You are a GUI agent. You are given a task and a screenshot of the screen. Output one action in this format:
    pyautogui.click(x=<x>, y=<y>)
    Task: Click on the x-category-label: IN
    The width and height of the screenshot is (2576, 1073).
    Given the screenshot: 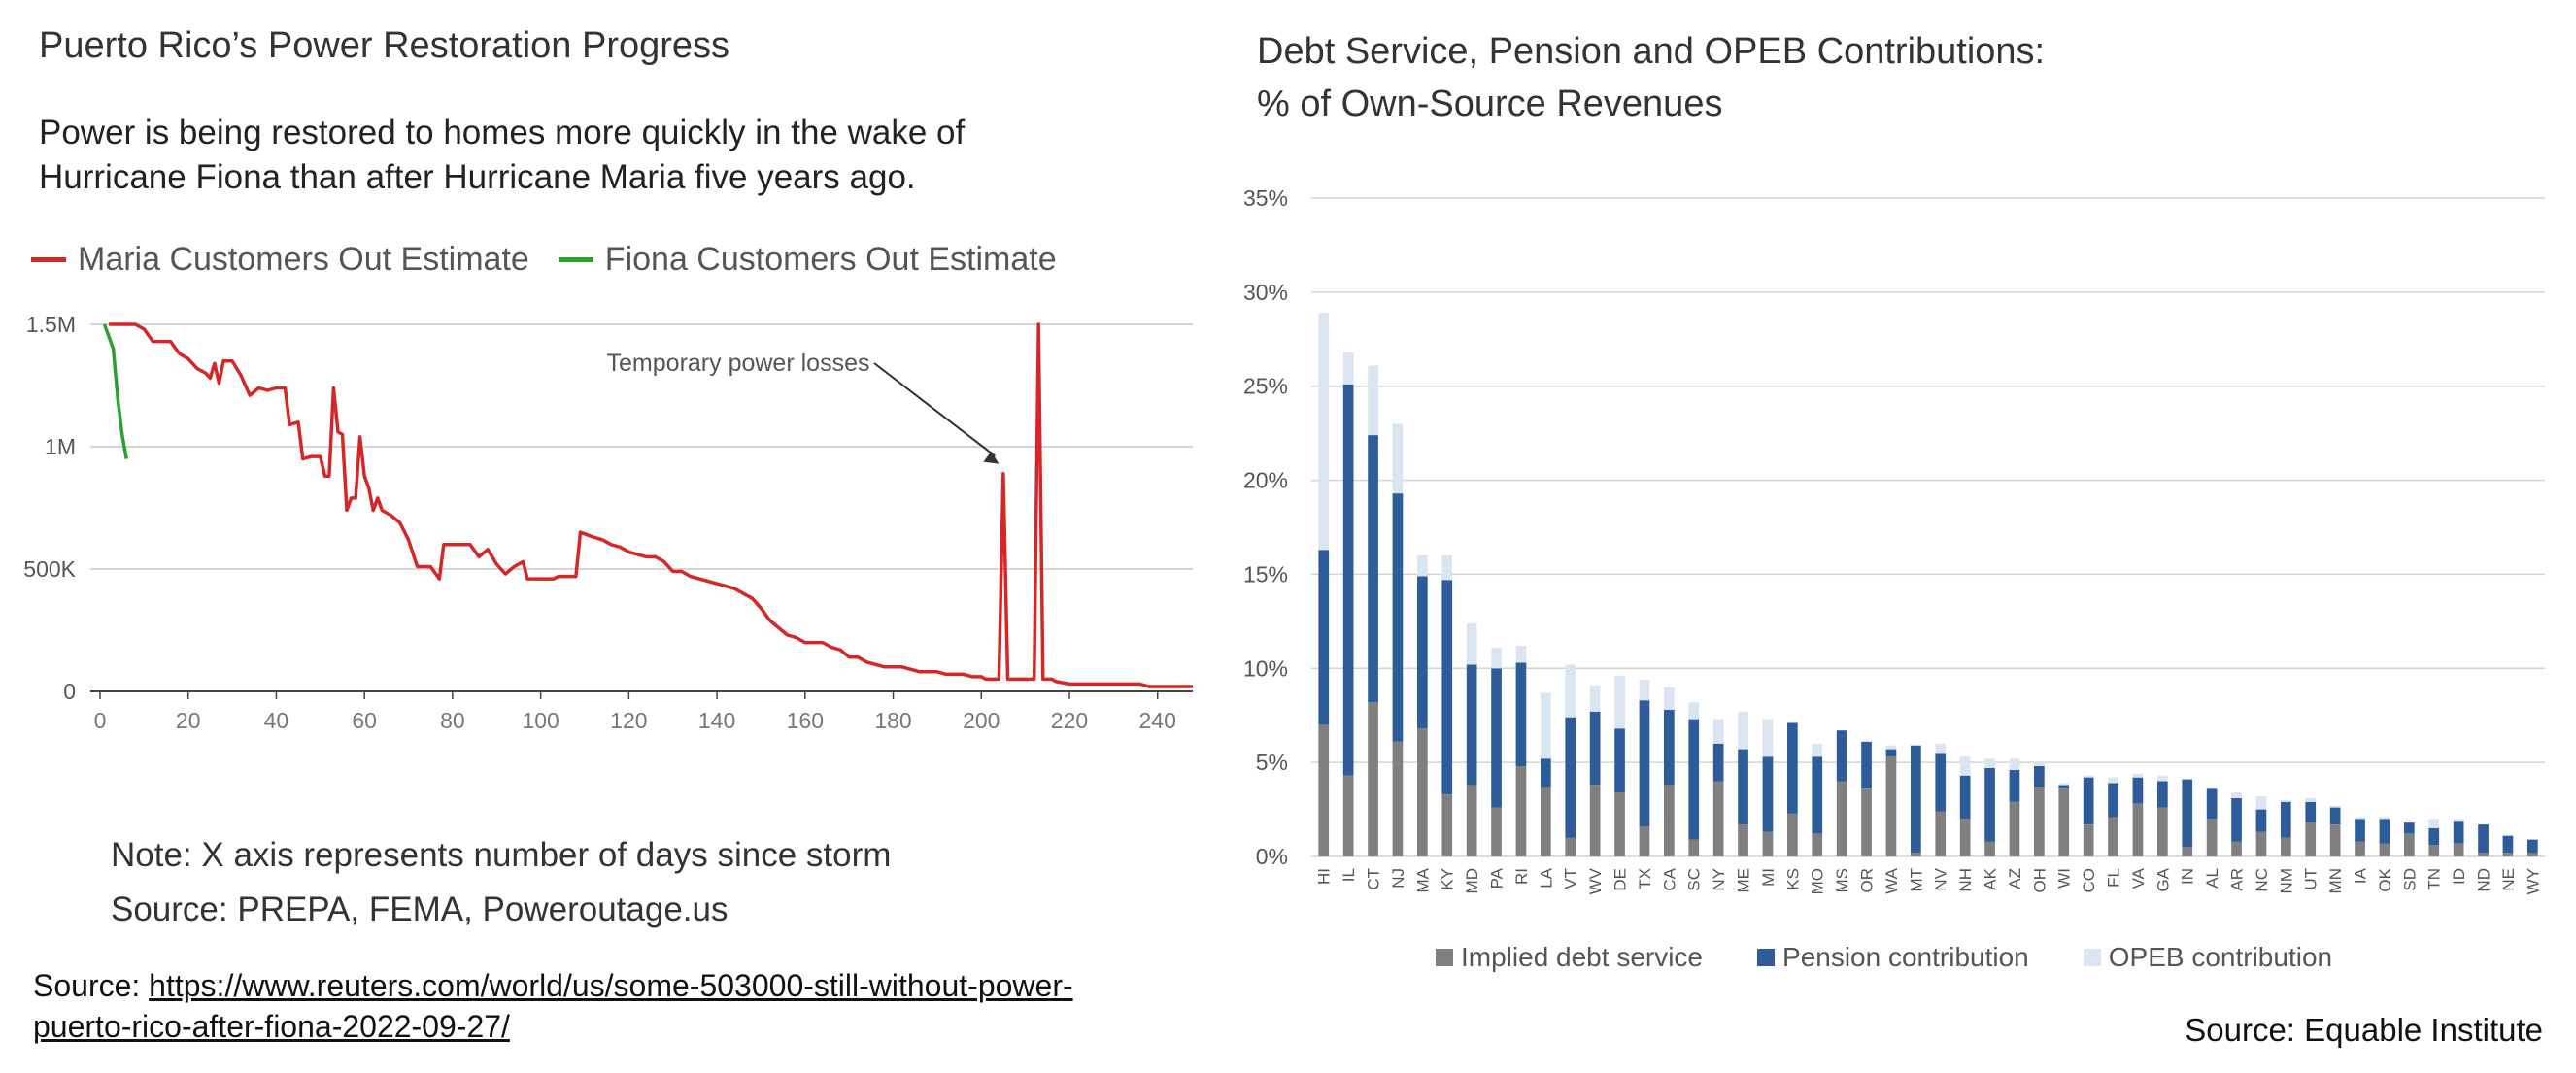 What is the action you would take?
    pyautogui.click(x=2188, y=877)
    